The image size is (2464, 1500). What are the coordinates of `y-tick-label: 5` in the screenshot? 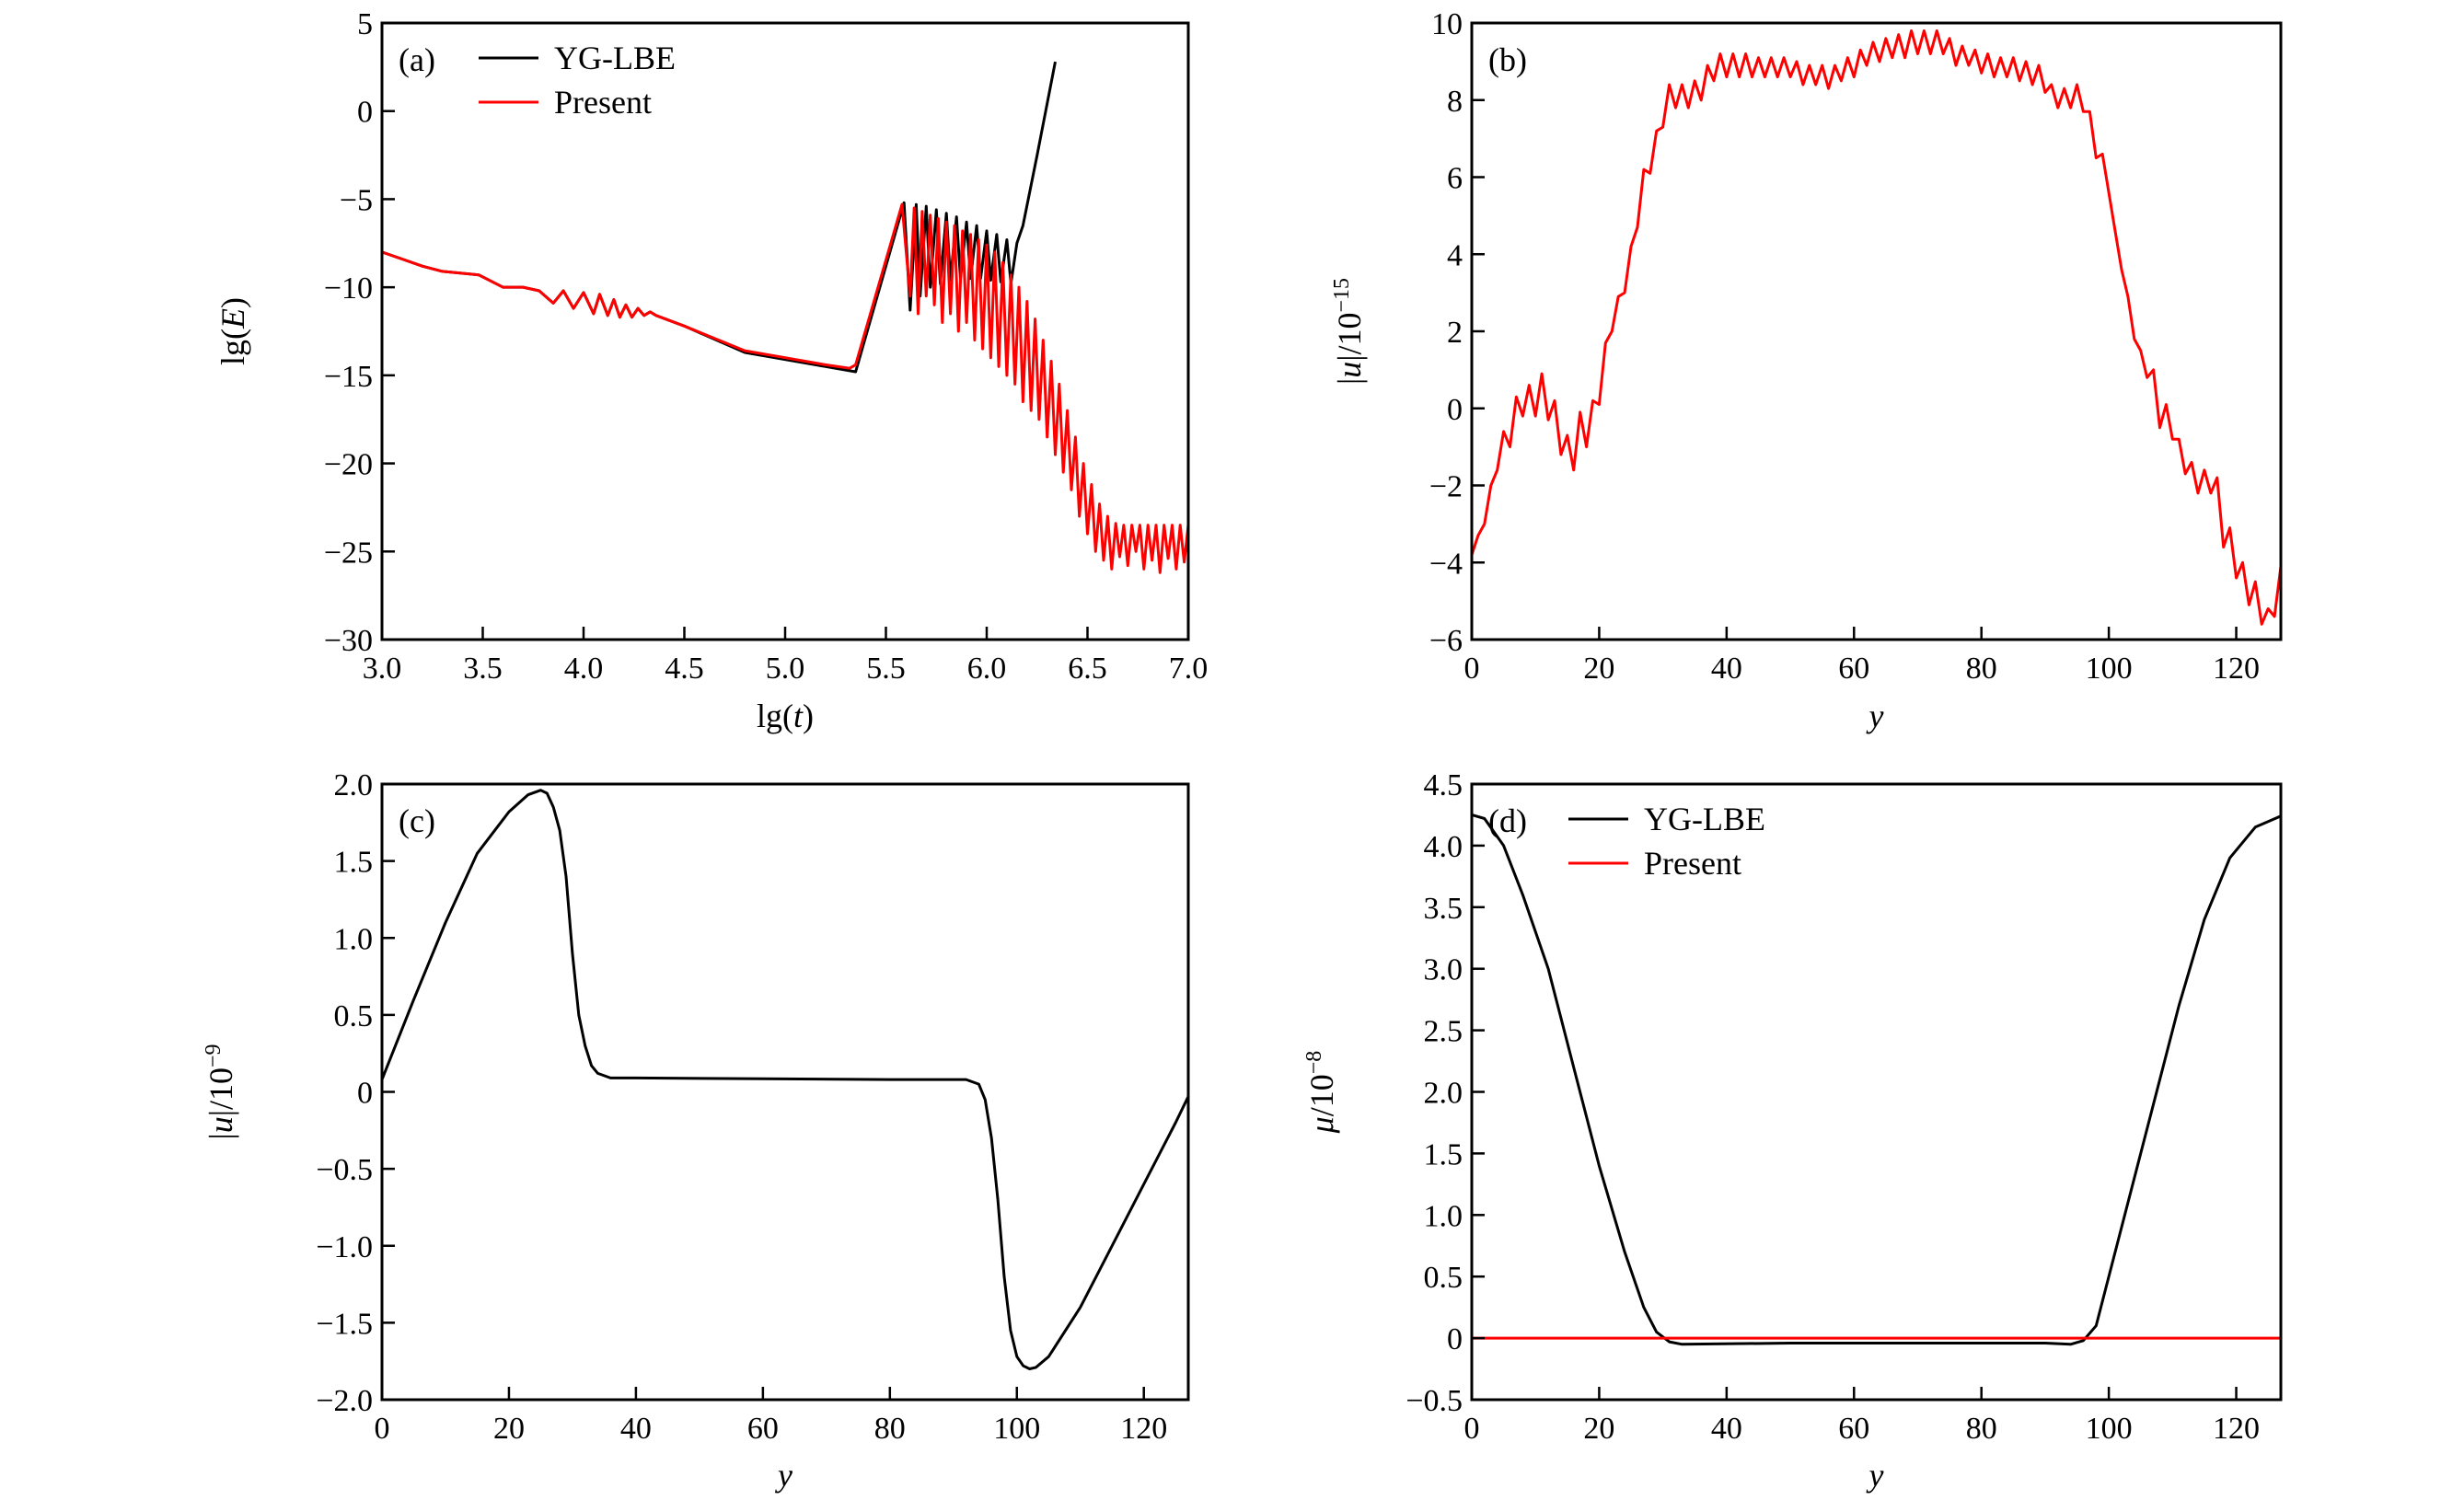 It's located at (365, 24).